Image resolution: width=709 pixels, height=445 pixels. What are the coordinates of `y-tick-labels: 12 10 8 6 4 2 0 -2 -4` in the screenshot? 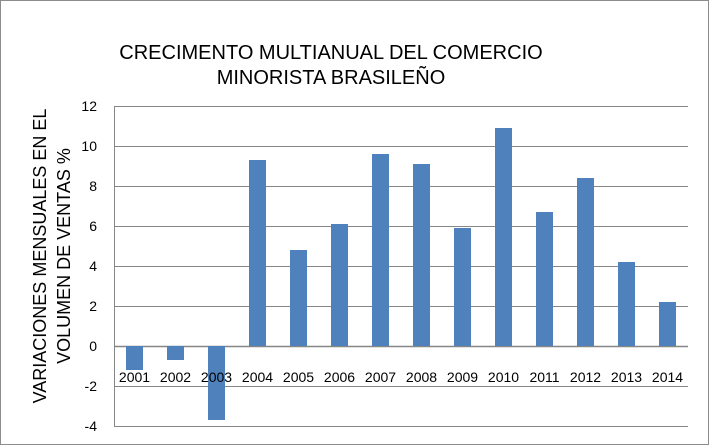 It's located at (89, 266).